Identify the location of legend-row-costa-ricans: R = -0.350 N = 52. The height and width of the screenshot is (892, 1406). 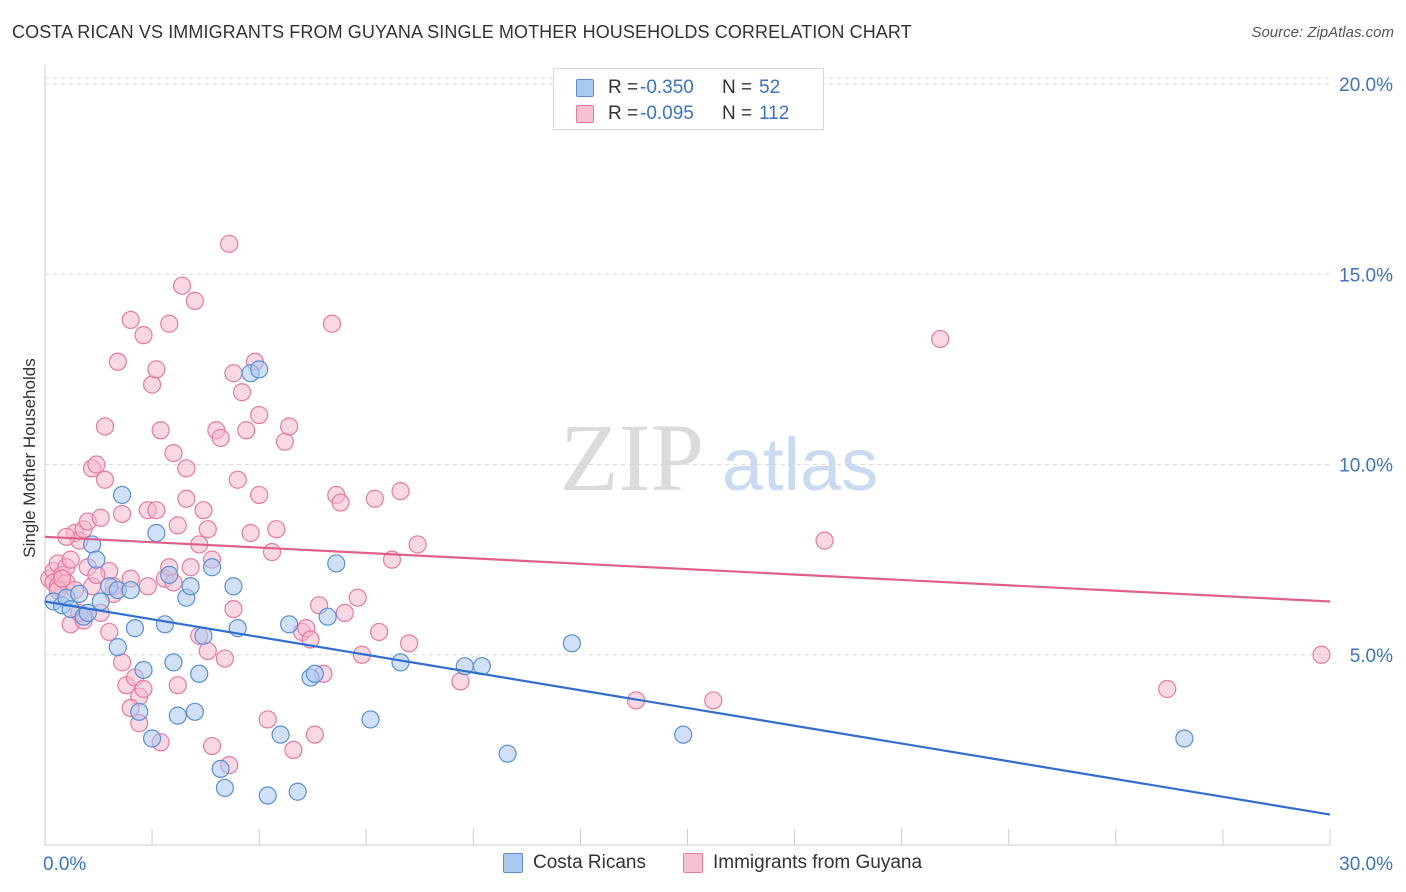
(678, 88).